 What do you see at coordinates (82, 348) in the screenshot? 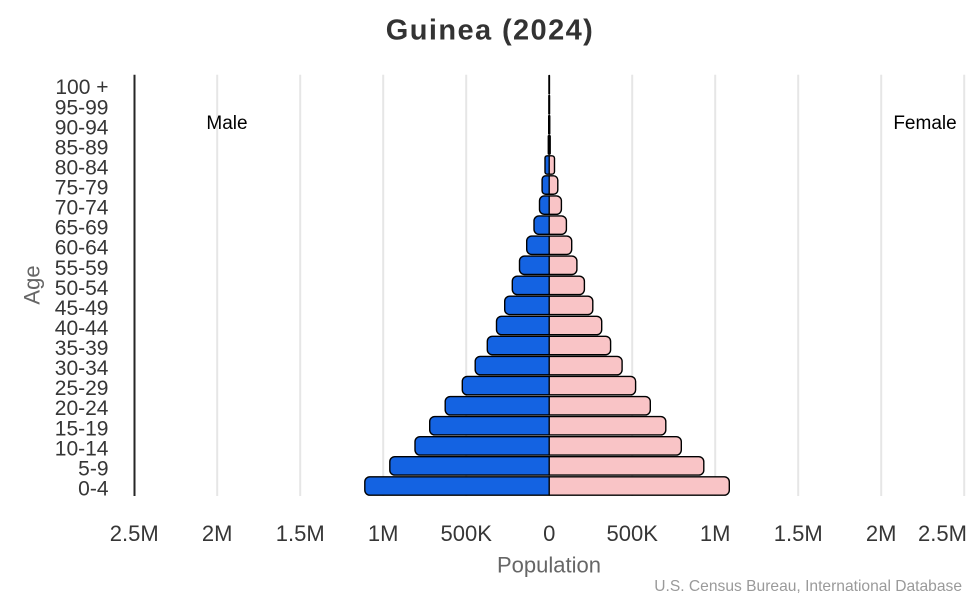
I see `svg-text: 35-39` at bounding box center [82, 348].